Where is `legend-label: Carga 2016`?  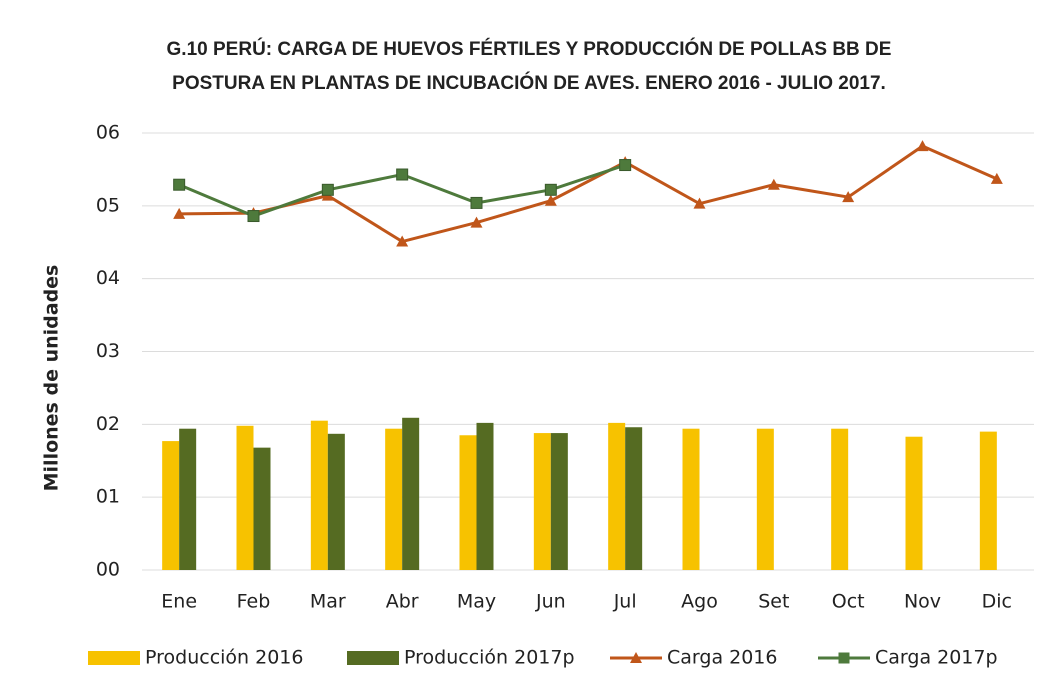
legend-label: Carga 2016 is located at coordinates (722, 658).